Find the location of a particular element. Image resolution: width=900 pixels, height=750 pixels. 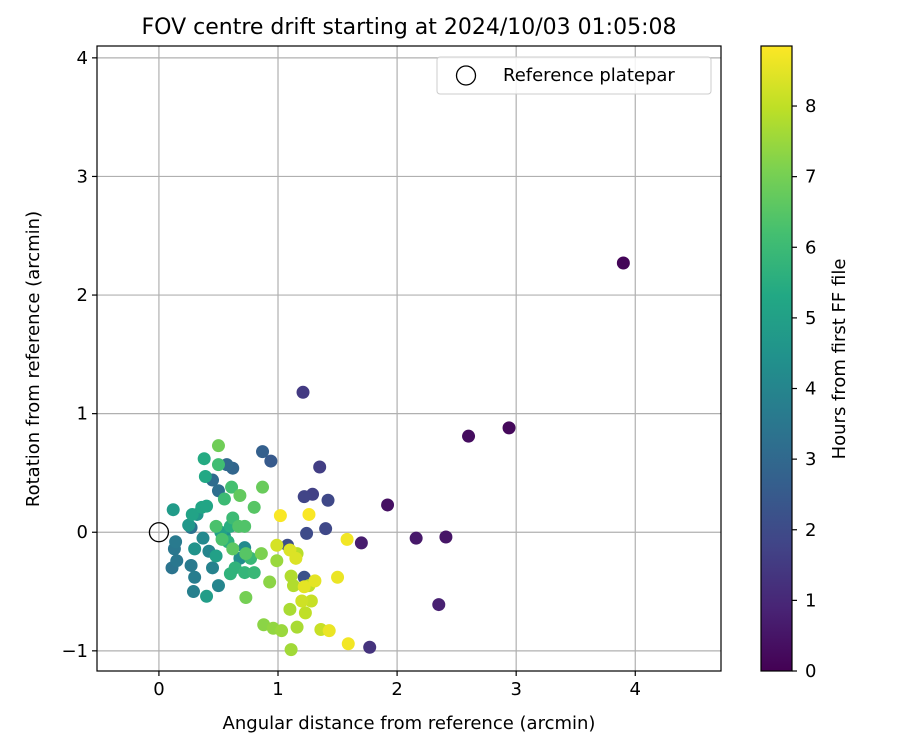

x-tick-label: 4 is located at coordinates (635, 689).